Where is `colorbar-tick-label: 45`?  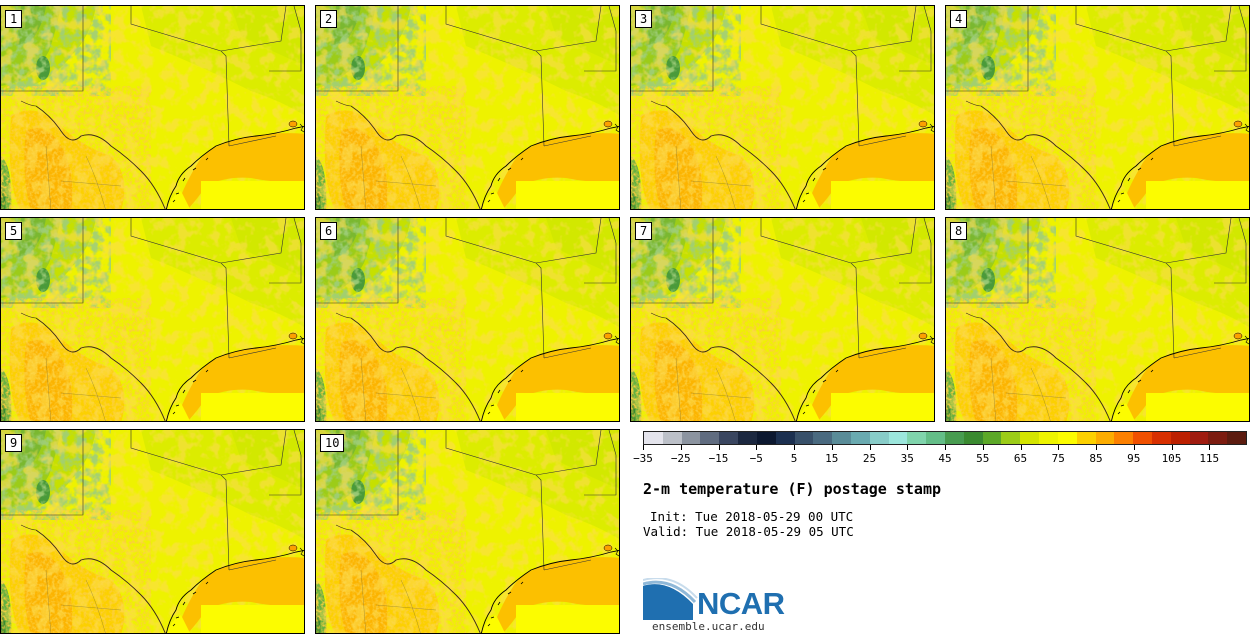 colorbar-tick-label: 45 is located at coordinates (945, 458).